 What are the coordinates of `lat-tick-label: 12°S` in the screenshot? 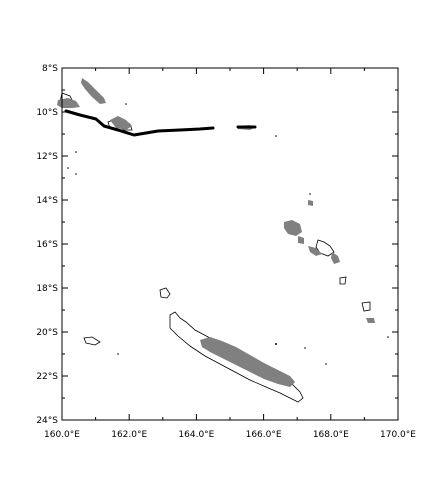 It's located at (47, 157).